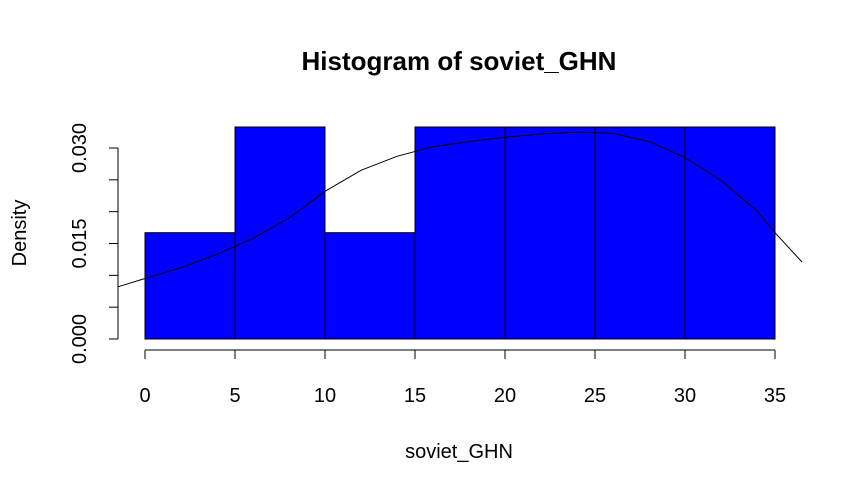  What do you see at coordinates (234, 396) in the screenshot?
I see `x-tick-label: 5` at bounding box center [234, 396].